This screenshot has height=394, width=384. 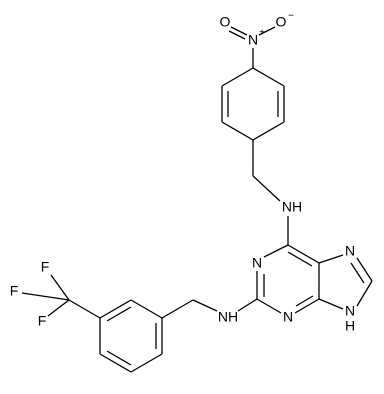 I want to click on atom-label: H, so click(x=350, y=326).